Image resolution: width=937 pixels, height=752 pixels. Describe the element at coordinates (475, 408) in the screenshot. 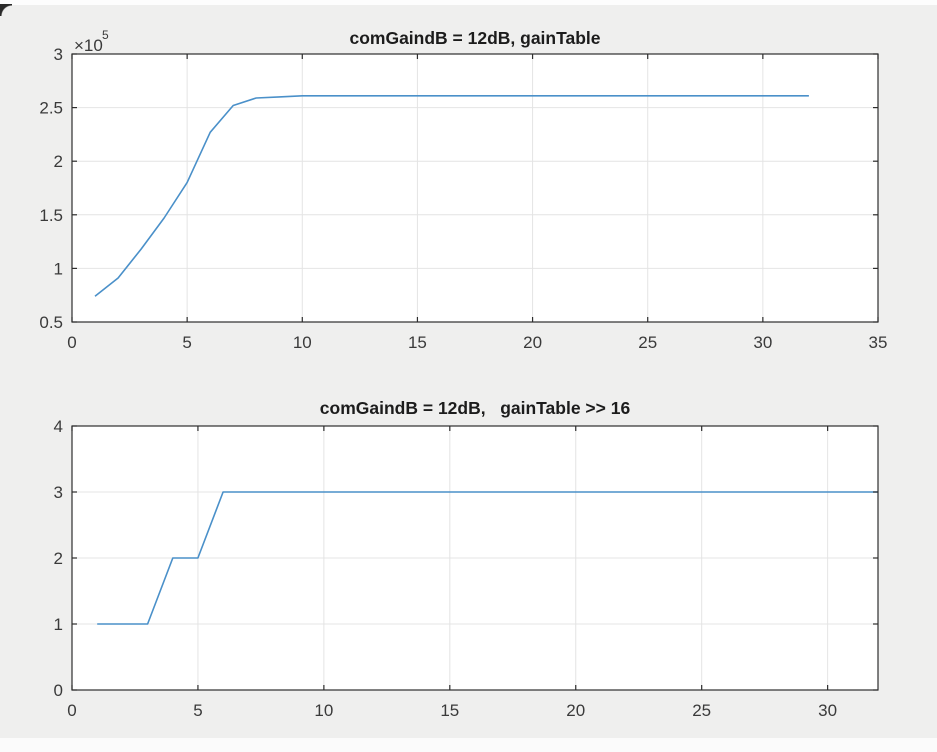

I see `subplot-gaintable-shifted-title: comGaindB = 12dB, gainTable >> 16` at that location.